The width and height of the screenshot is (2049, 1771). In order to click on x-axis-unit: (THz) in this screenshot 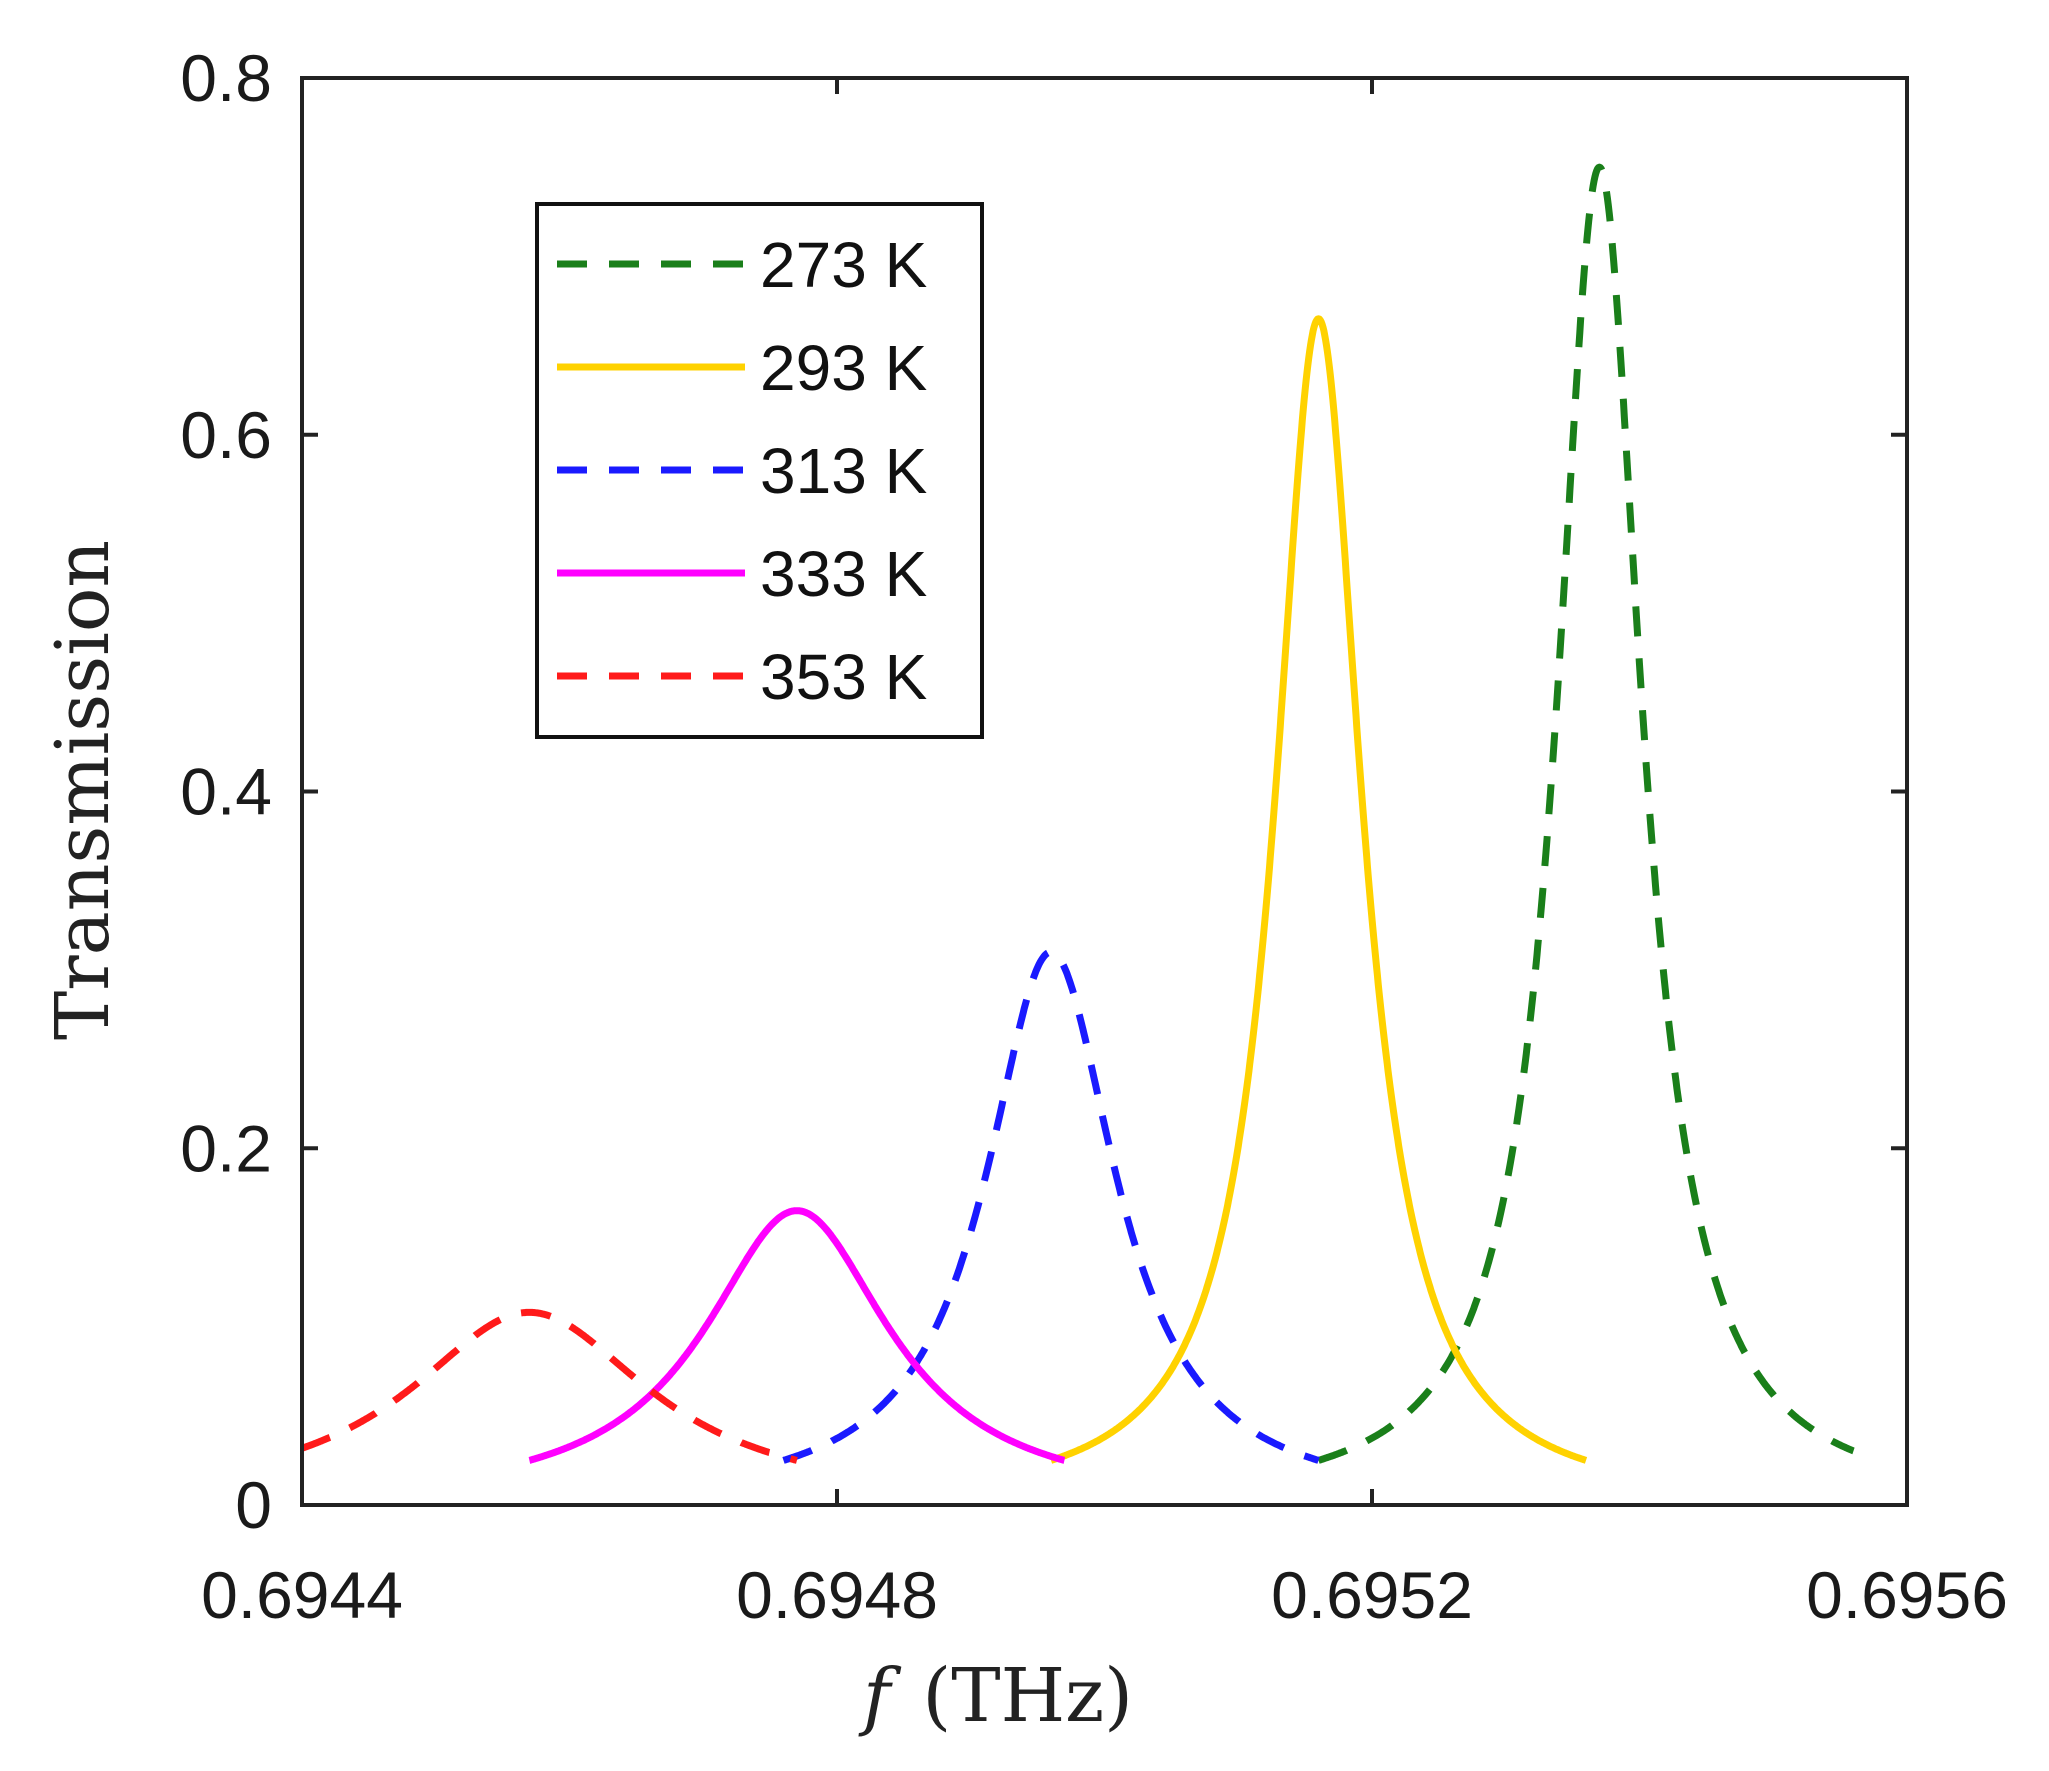, I will do `click(1027, 1696)`.